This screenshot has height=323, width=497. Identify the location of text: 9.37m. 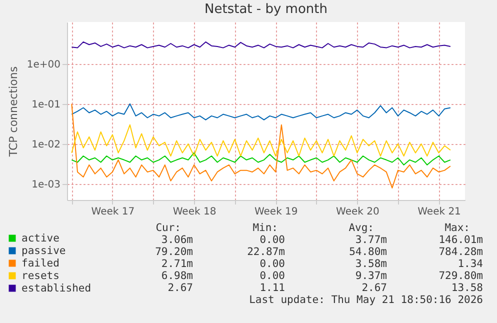
(371, 276).